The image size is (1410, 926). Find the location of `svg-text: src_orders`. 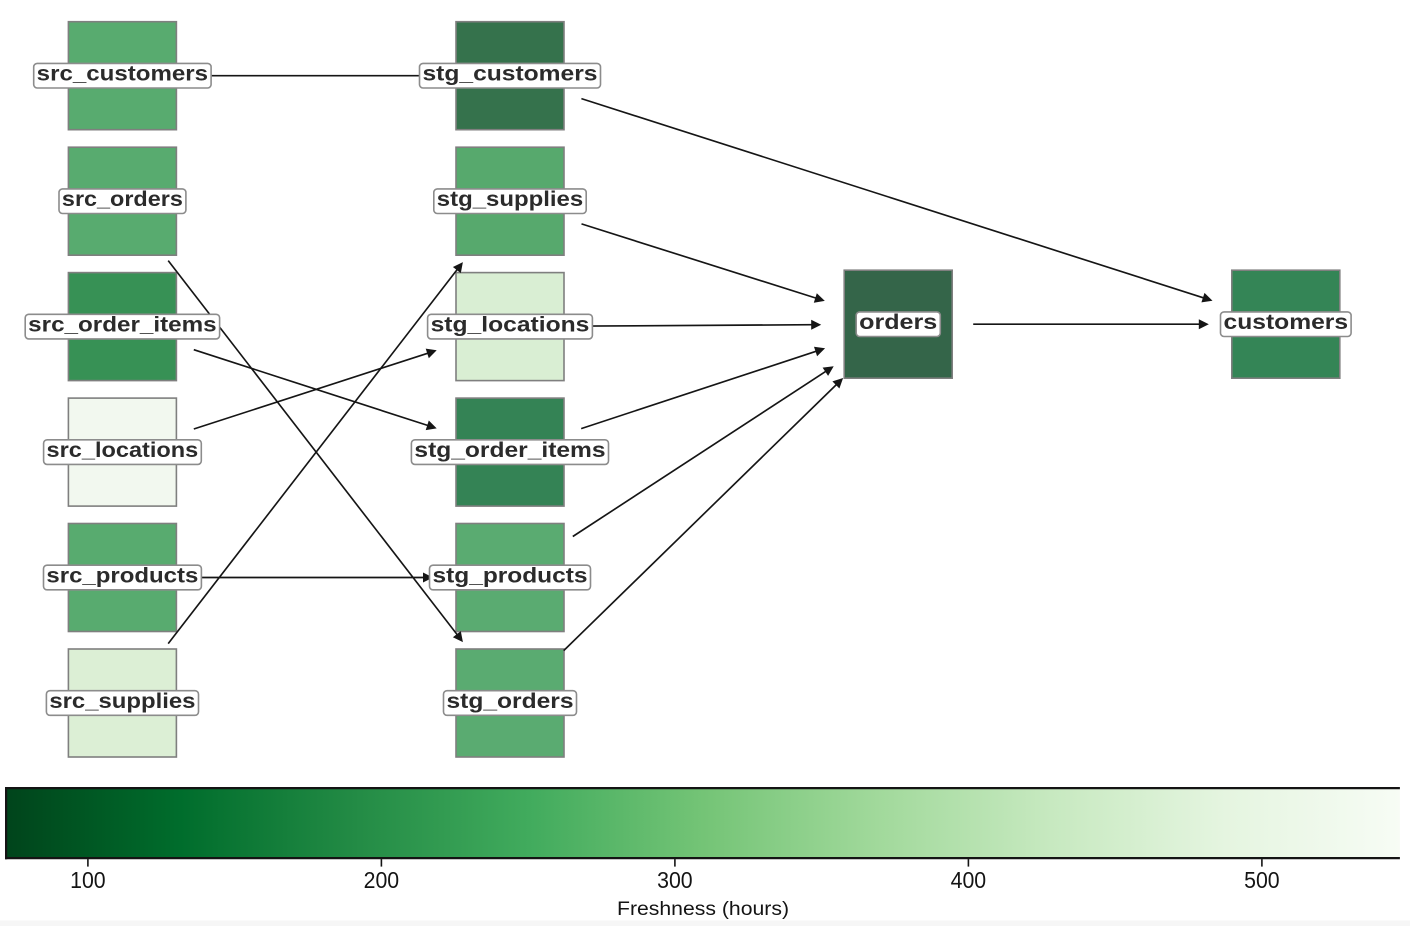

svg-text: src_orders is located at coordinates (122, 199).